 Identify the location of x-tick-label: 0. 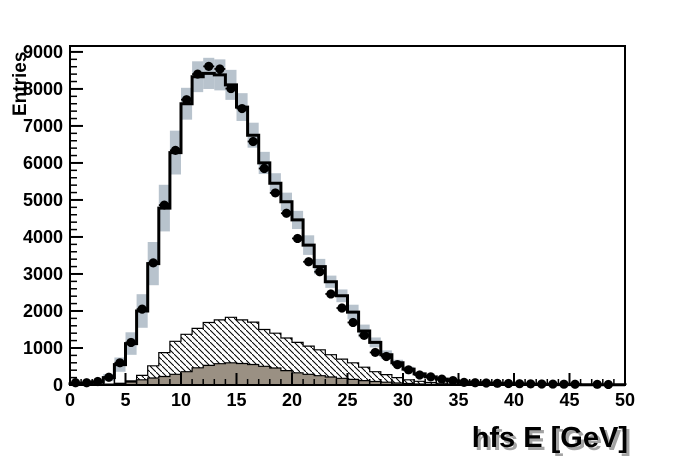
(70, 400).